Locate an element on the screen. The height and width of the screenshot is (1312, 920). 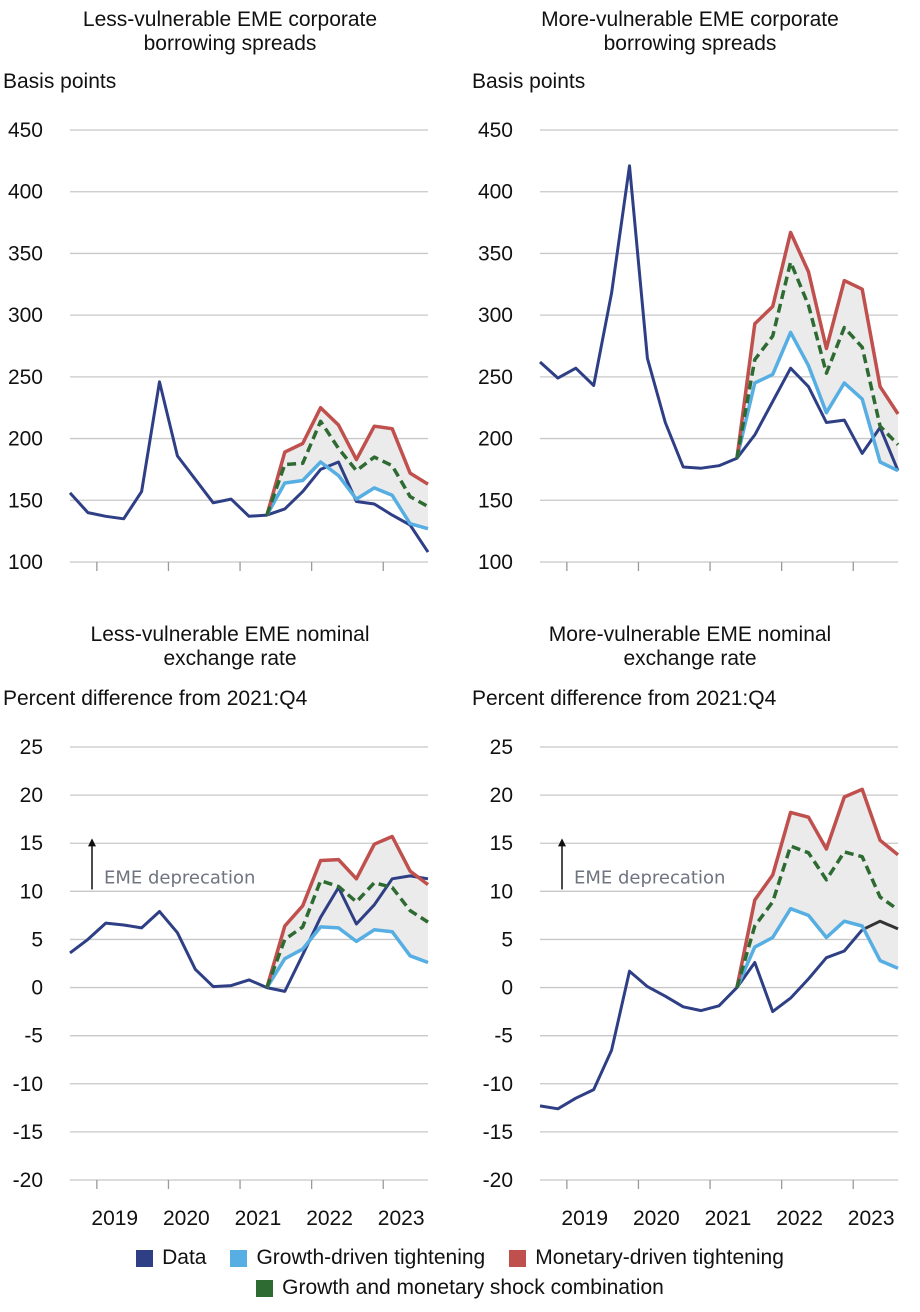
legend-item-growth: Growth-driven tightening is located at coordinates (357, 1258).